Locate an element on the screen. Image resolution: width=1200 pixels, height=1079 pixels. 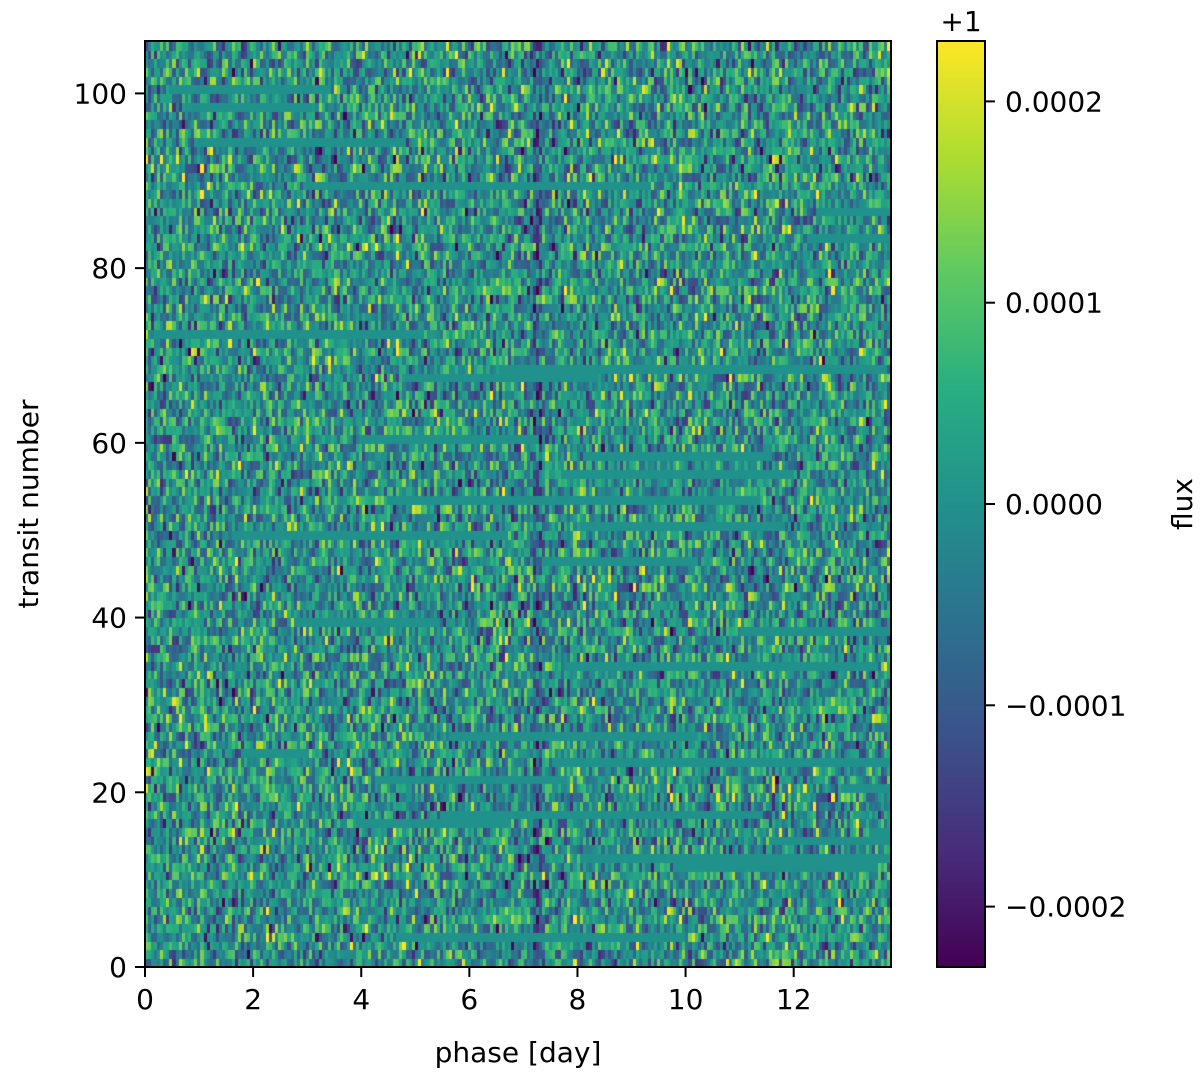
y-axis-label: transit number is located at coordinates (28, 503).